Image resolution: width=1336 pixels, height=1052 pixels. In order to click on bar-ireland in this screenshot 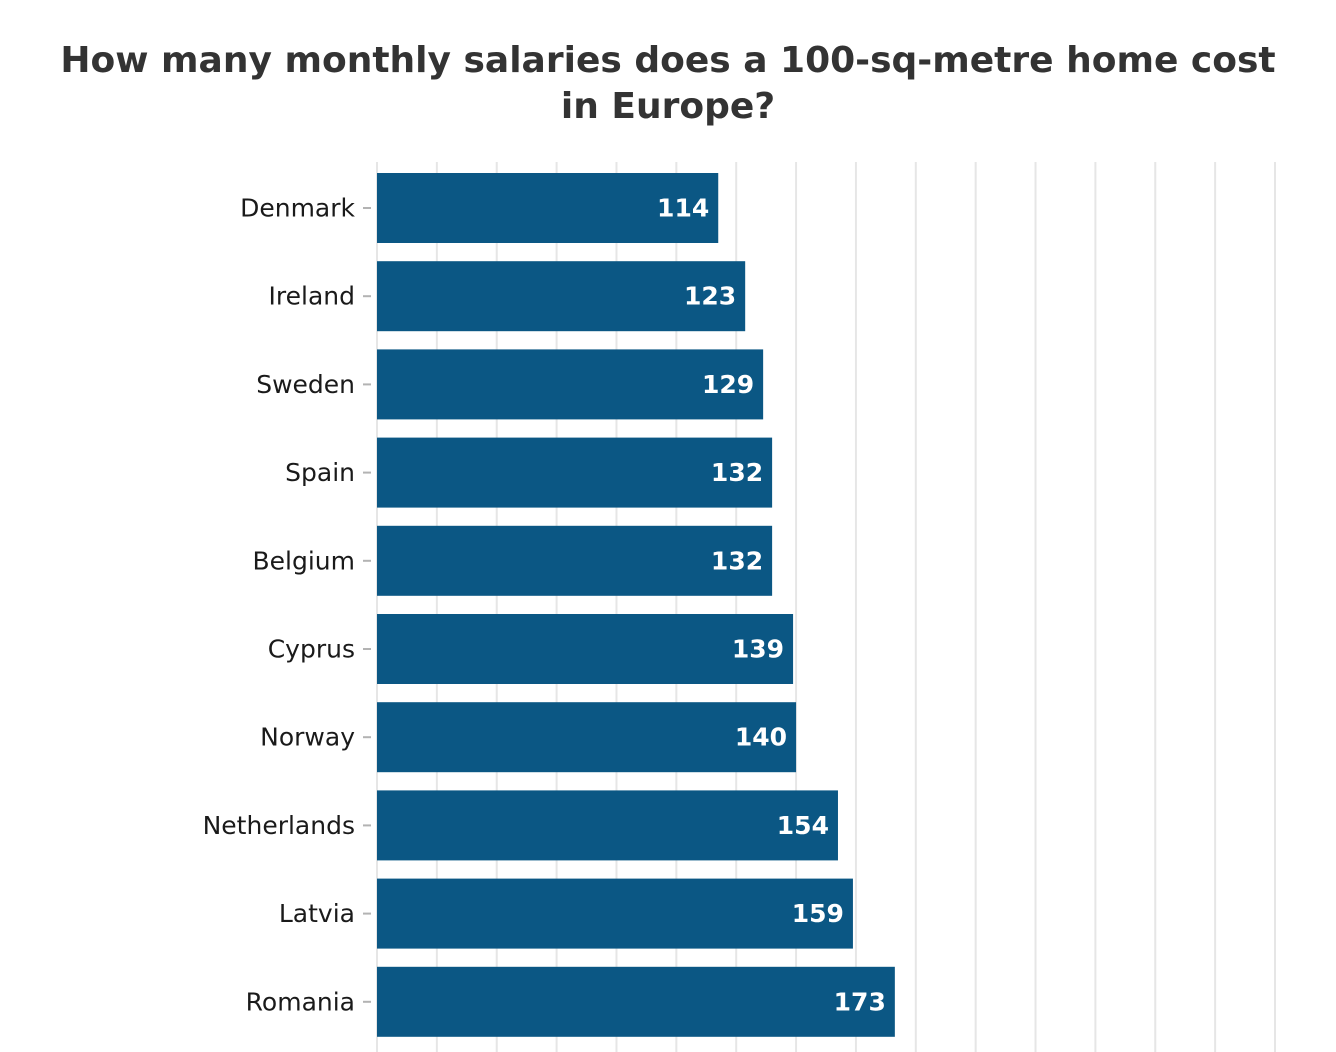, I will do `click(561, 296)`.